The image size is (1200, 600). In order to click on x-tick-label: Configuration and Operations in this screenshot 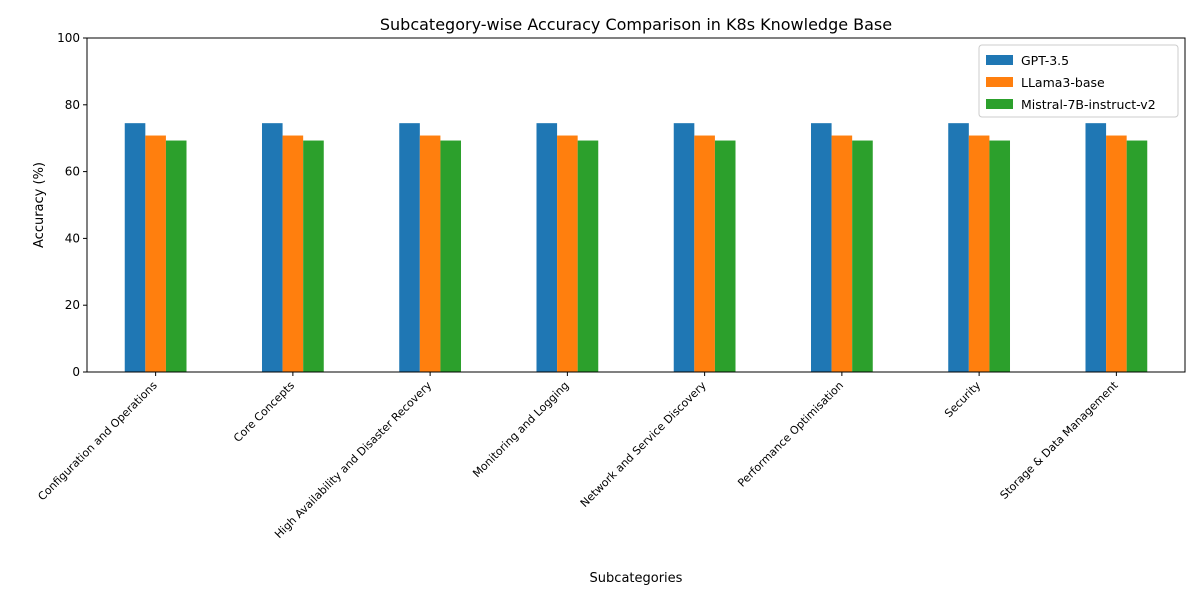, I will do `click(97, 441)`.